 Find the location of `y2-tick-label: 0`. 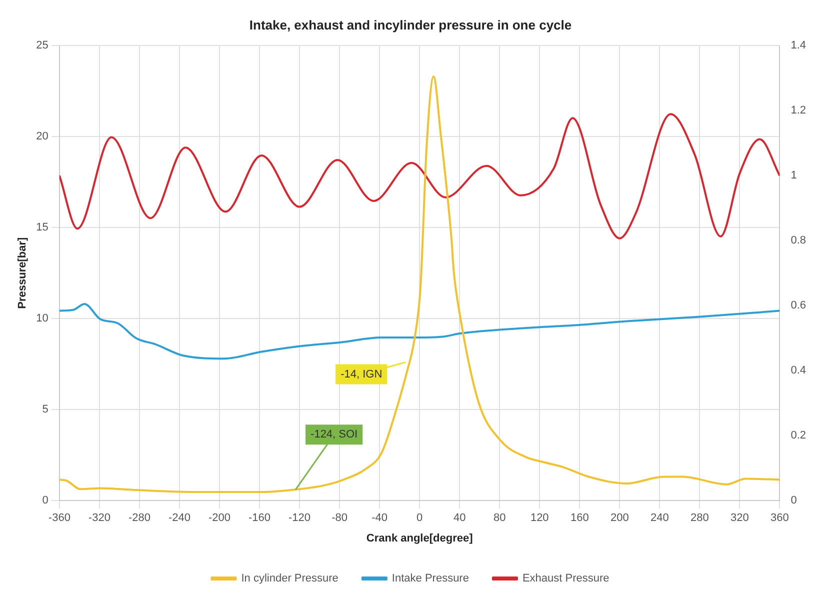

y2-tick-label: 0 is located at coordinates (793, 500).